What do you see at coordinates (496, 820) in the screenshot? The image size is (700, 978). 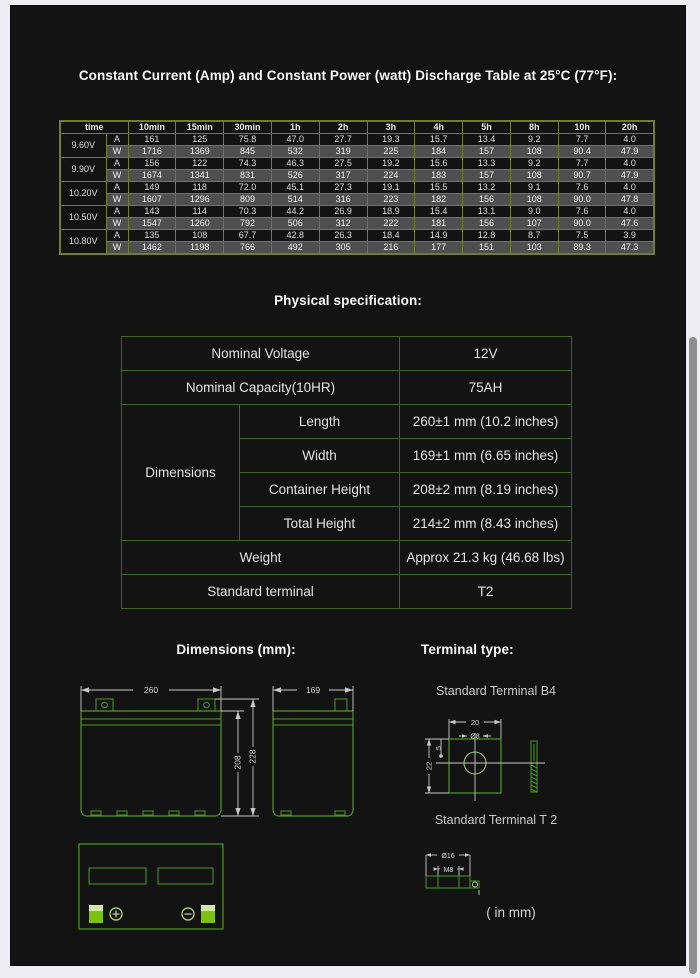 I see `terminal-t2-label: Standard Terminal T 2` at bounding box center [496, 820].